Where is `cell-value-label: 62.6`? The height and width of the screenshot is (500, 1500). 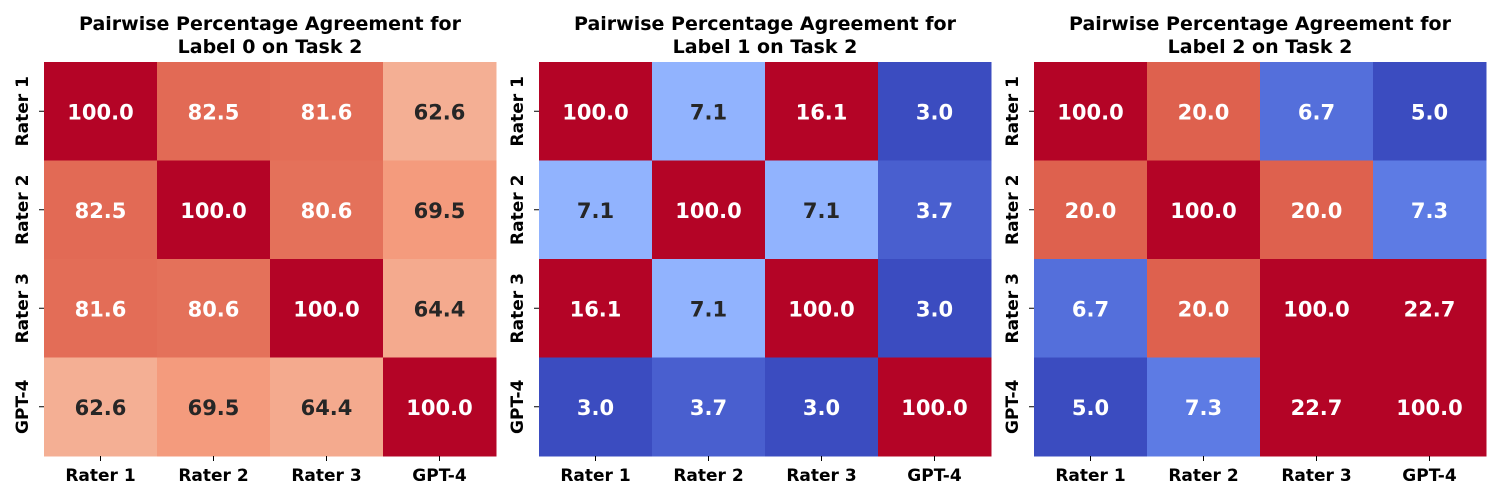 cell-value-label: 62.6 is located at coordinates (440, 112).